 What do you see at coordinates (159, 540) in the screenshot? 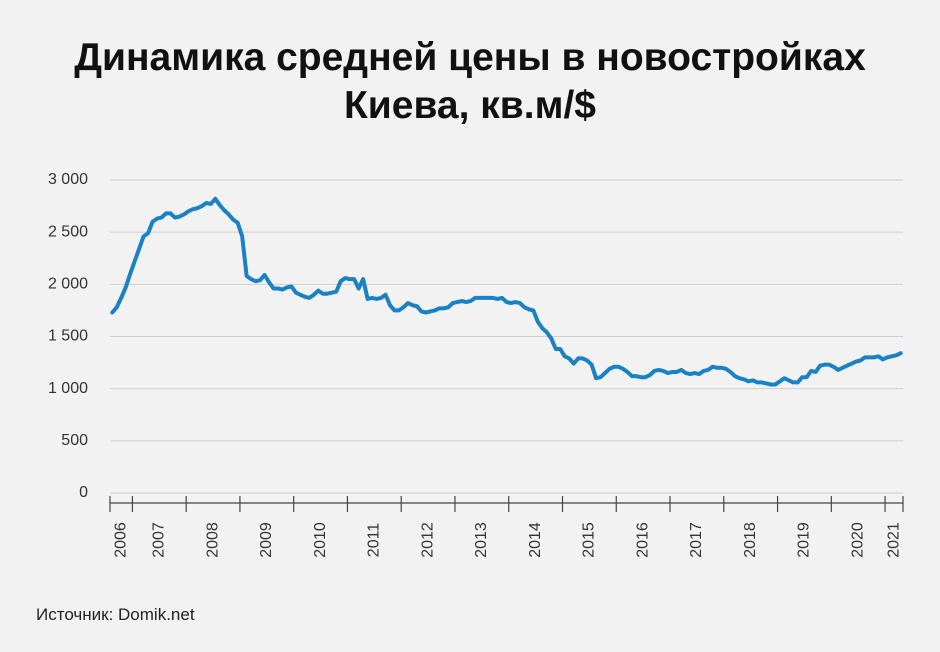
I see `x-tick-label: 2007` at bounding box center [159, 540].